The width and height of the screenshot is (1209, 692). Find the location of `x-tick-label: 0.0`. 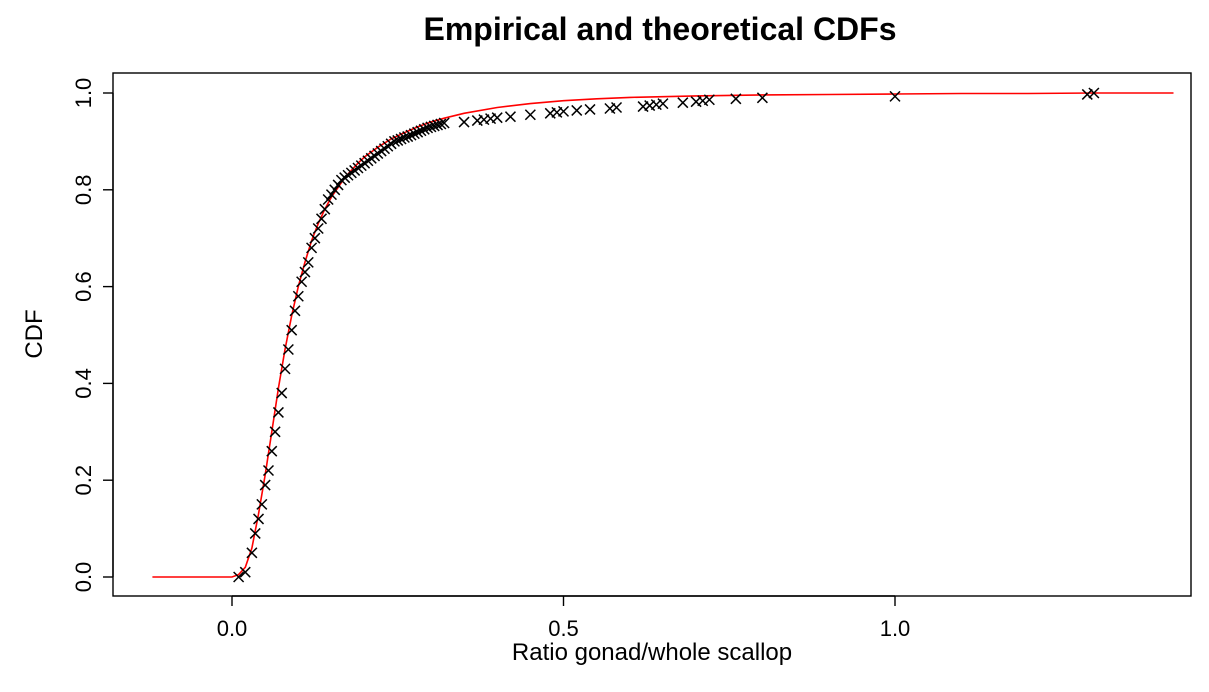

x-tick-label: 0.0 is located at coordinates (232, 628).